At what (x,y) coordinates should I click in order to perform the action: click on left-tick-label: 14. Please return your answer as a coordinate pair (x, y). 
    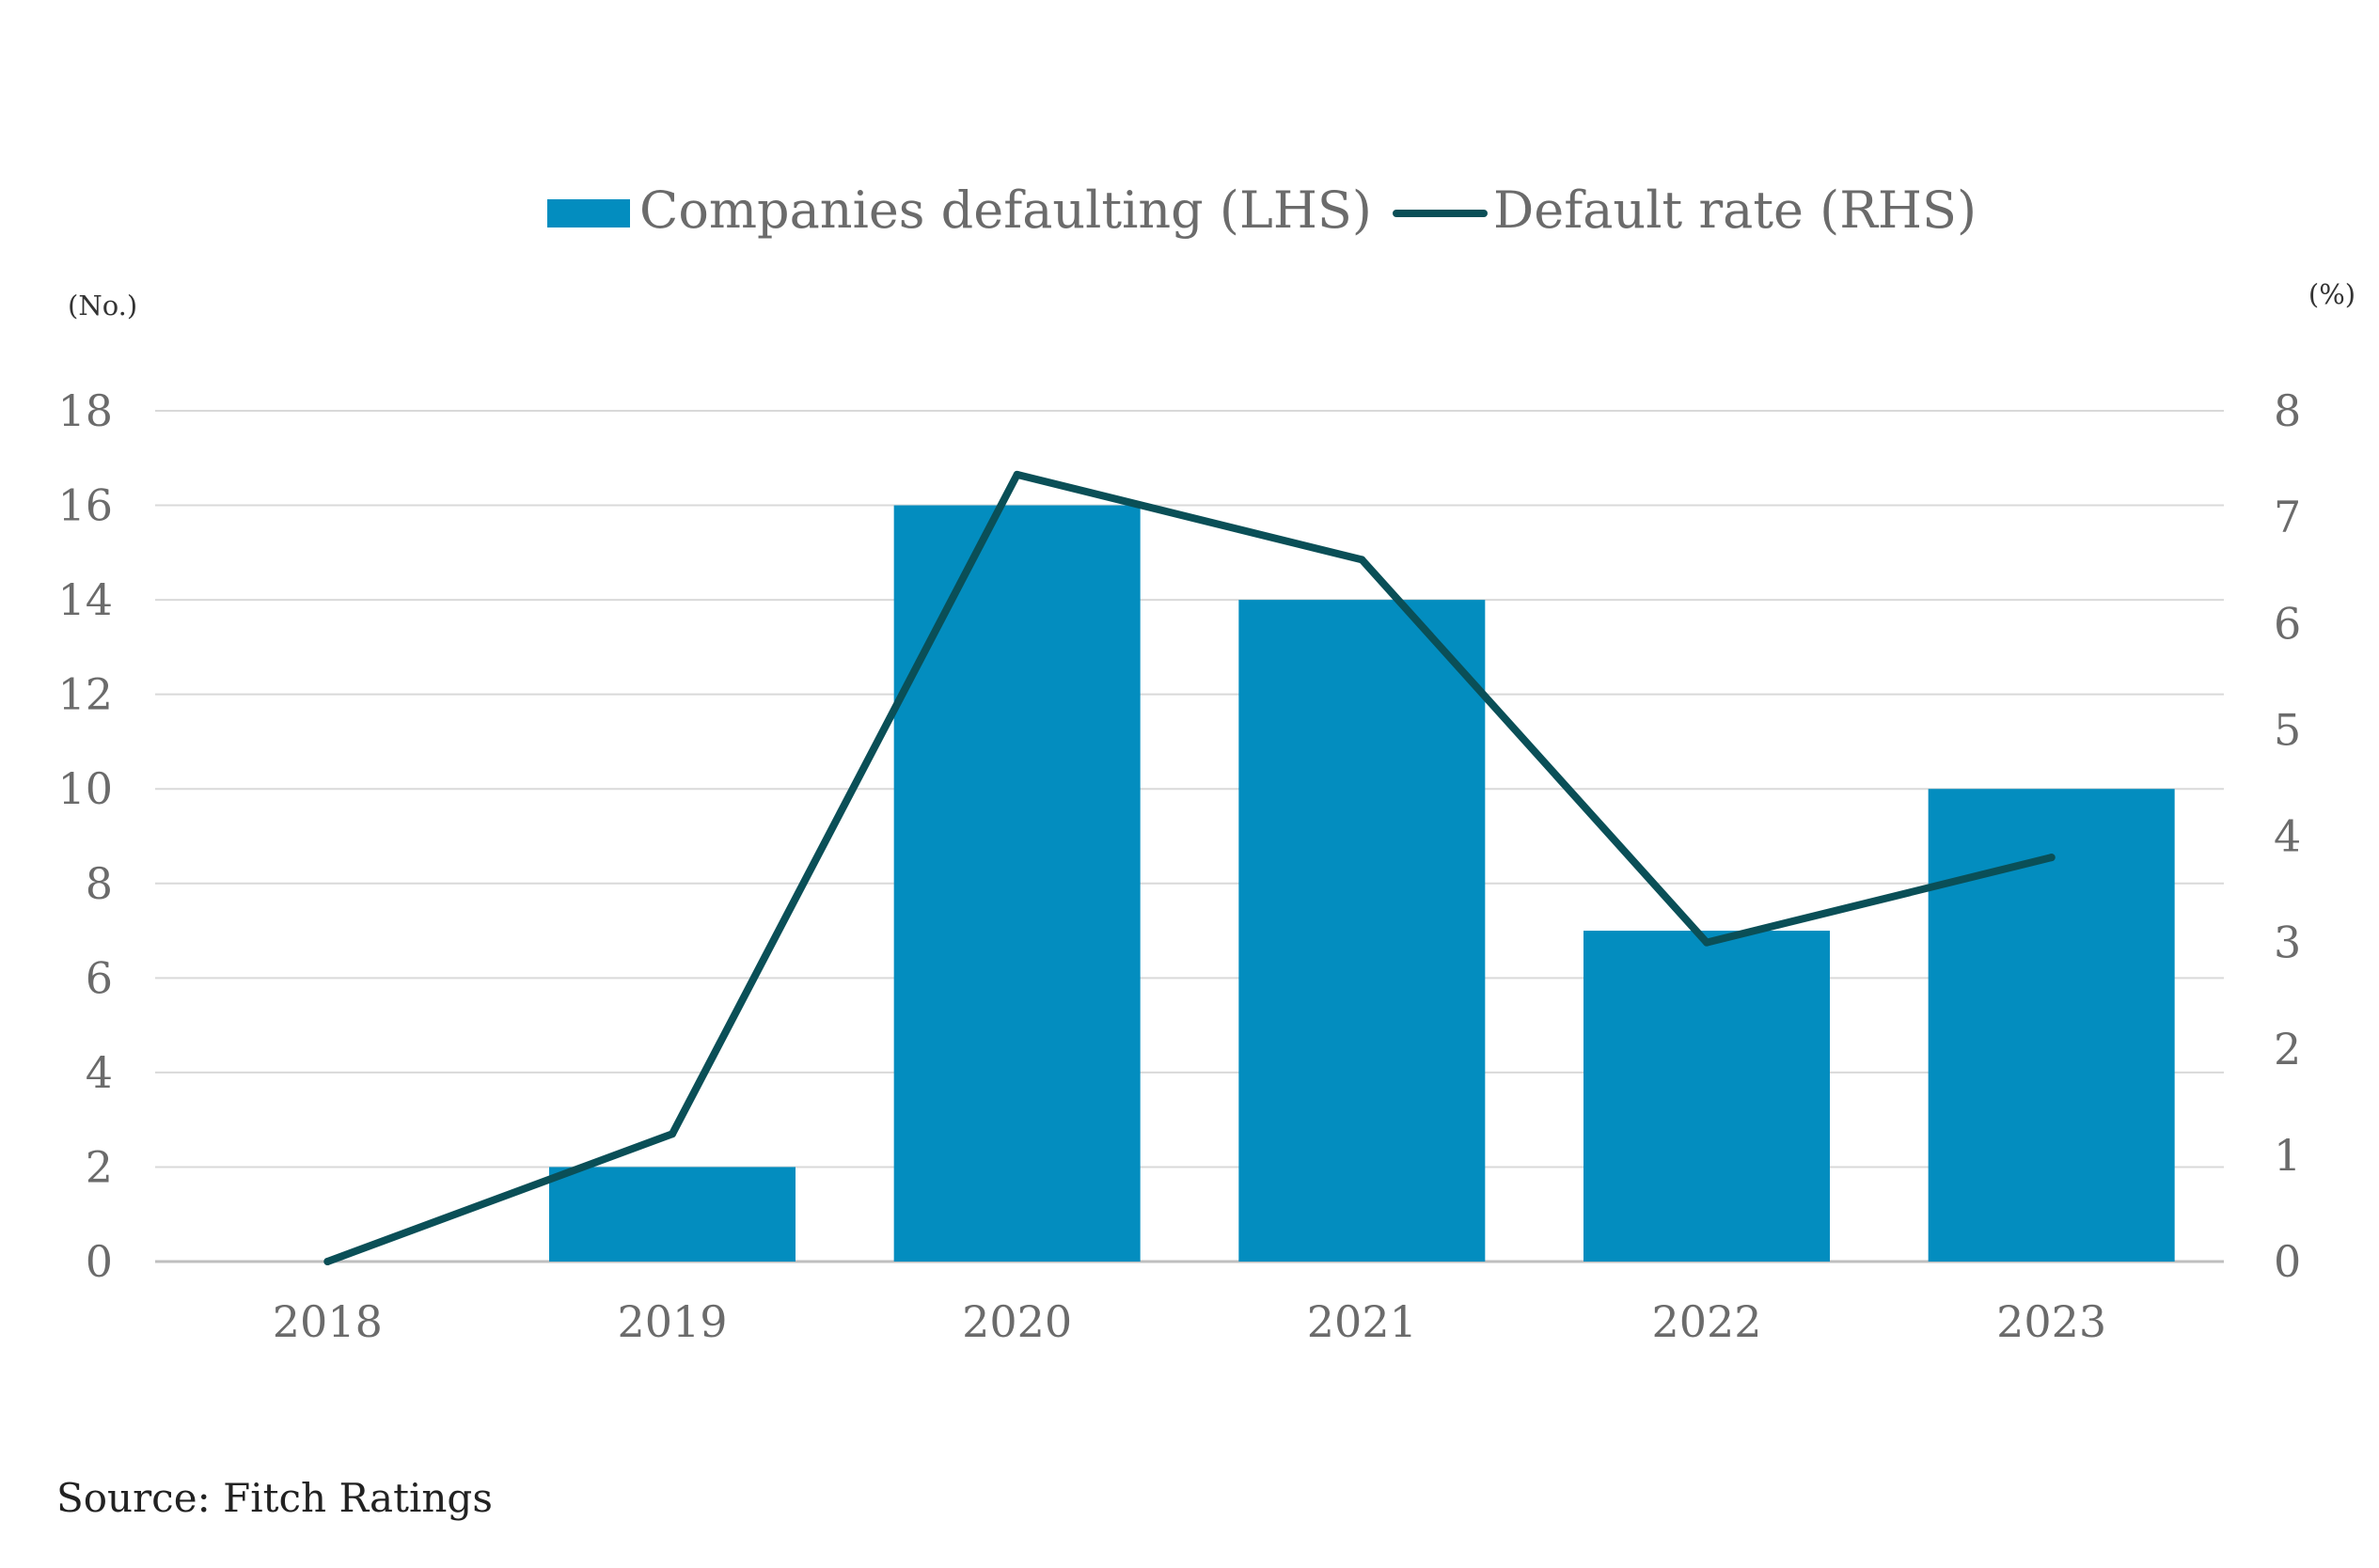
    Looking at the image, I should click on (85, 599).